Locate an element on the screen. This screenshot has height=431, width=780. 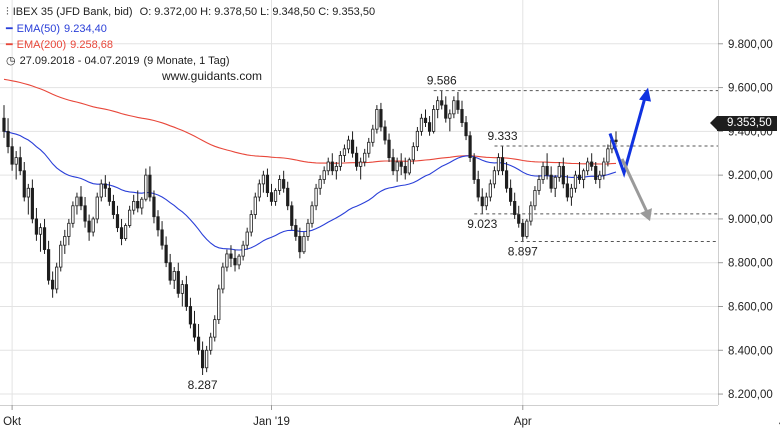
y-tick-label: 9.000,00 is located at coordinates (750, 220).